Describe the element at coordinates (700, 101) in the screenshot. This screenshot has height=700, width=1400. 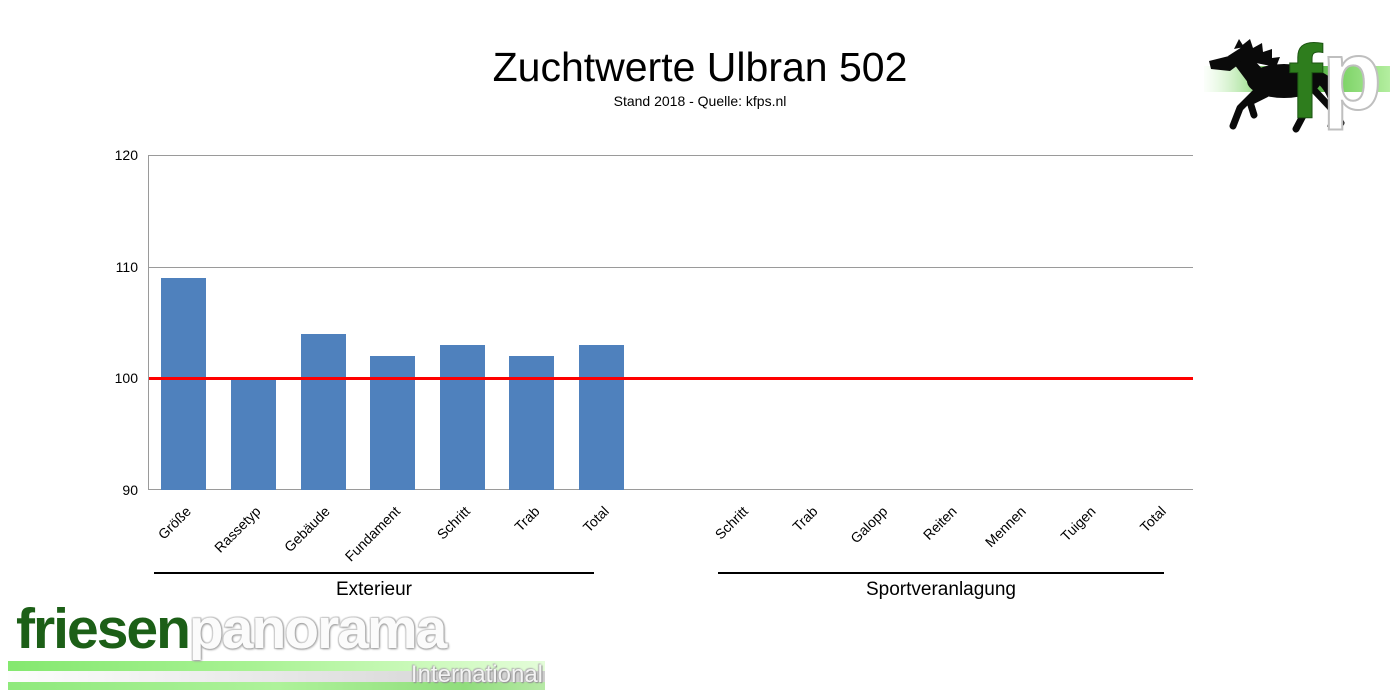
I see `chart-subtitle: Stand 2018 - Quelle: kfps.nl` at that location.